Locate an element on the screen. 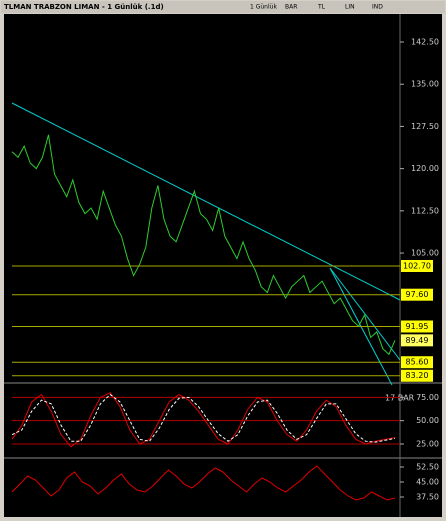 The height and width of the screenshot is (521, 446). y-tick-label: 37.50 is located at coordinates (427, 497).